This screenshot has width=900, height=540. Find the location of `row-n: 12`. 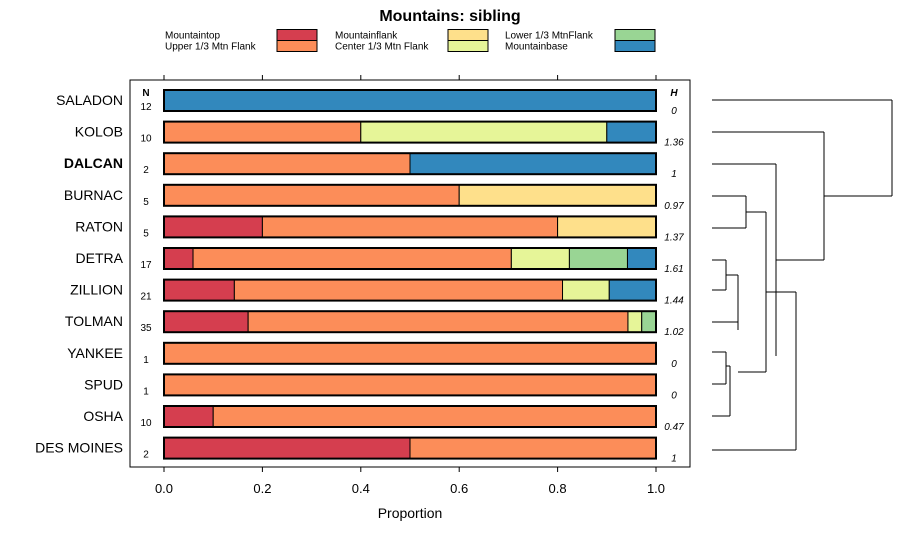

row-n: 12 is located at coordinates (146, 107).